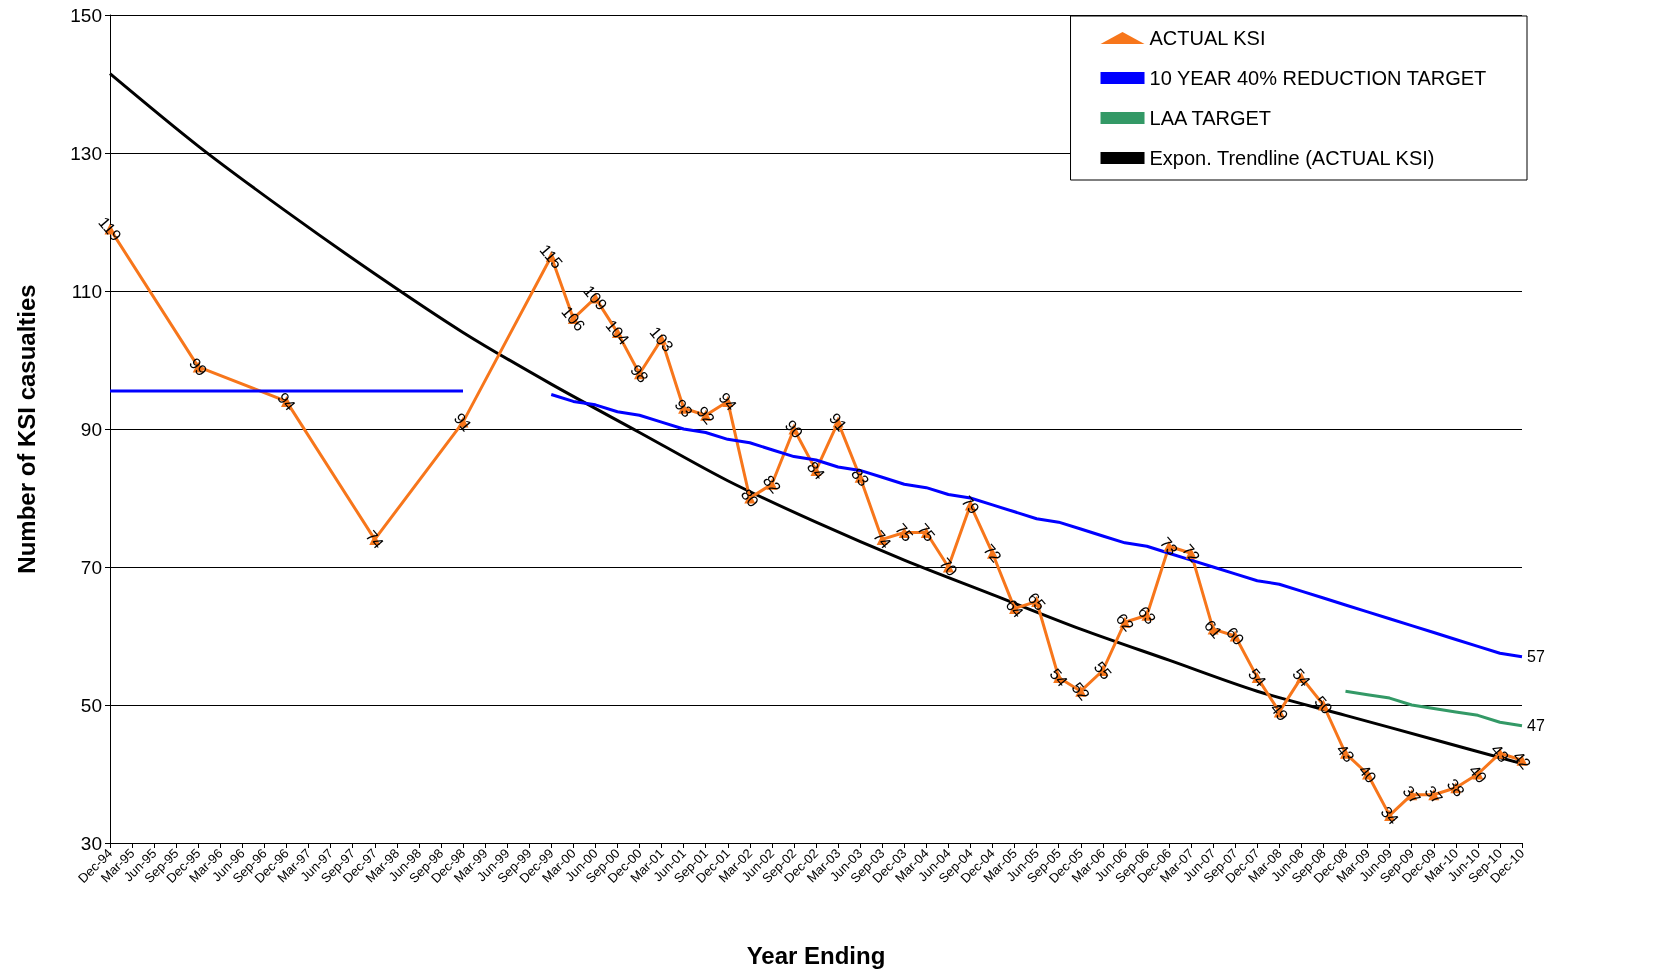  I want to click on data-label: 34, so click(1389, 815).